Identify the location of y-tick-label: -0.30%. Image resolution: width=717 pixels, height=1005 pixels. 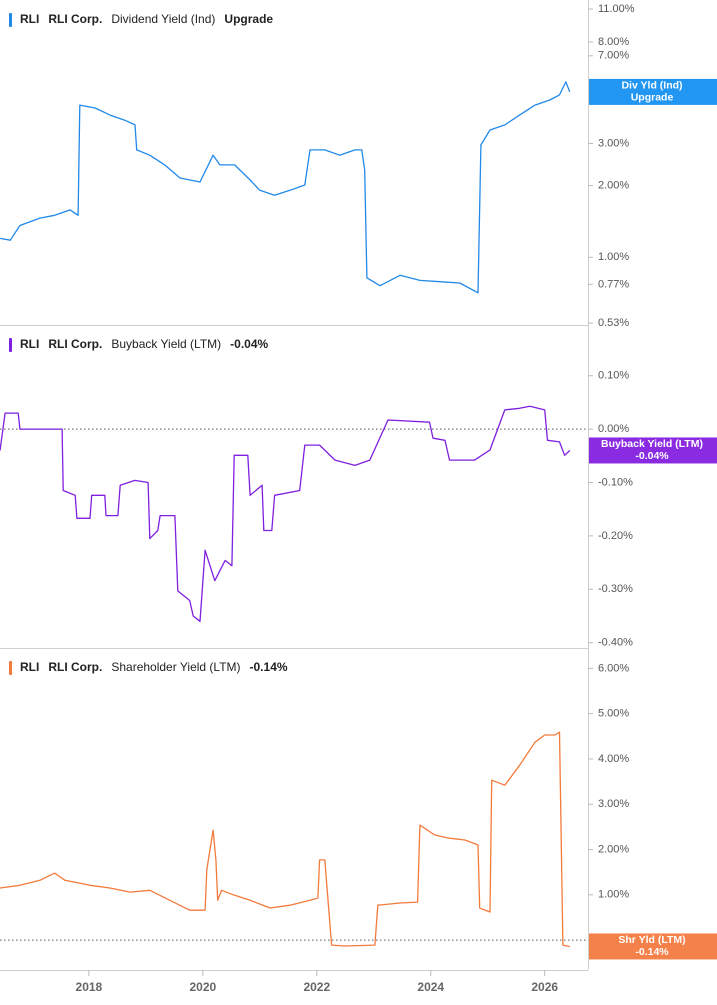
(615, 589).